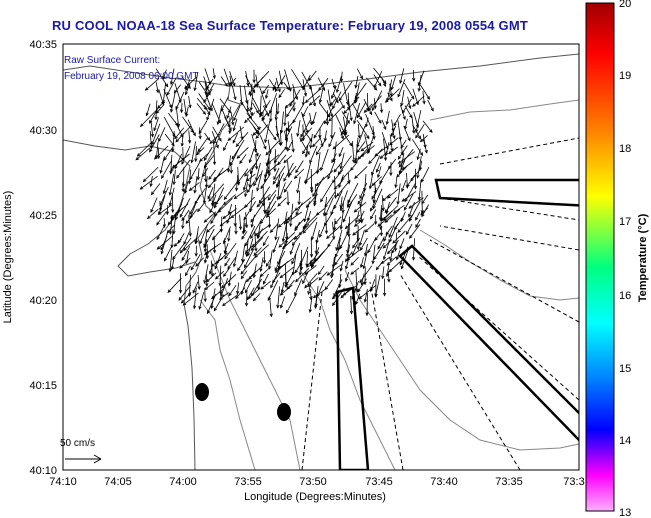  I want to click on x-tick-label: 73:35, so click(509, 482).